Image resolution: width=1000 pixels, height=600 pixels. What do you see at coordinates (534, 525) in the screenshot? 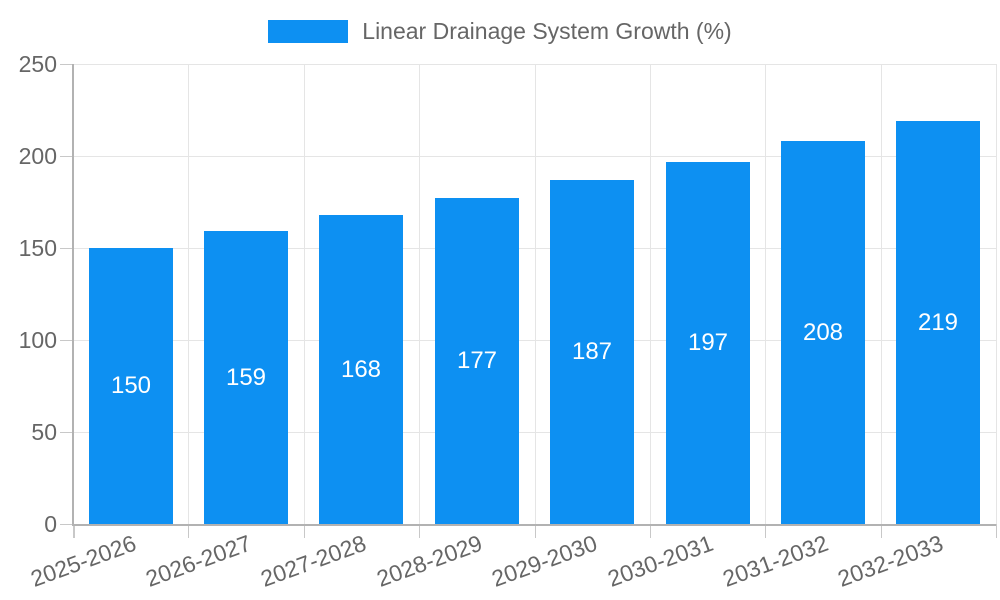
I see `x-axis-line` at bounding box center [534, 525].